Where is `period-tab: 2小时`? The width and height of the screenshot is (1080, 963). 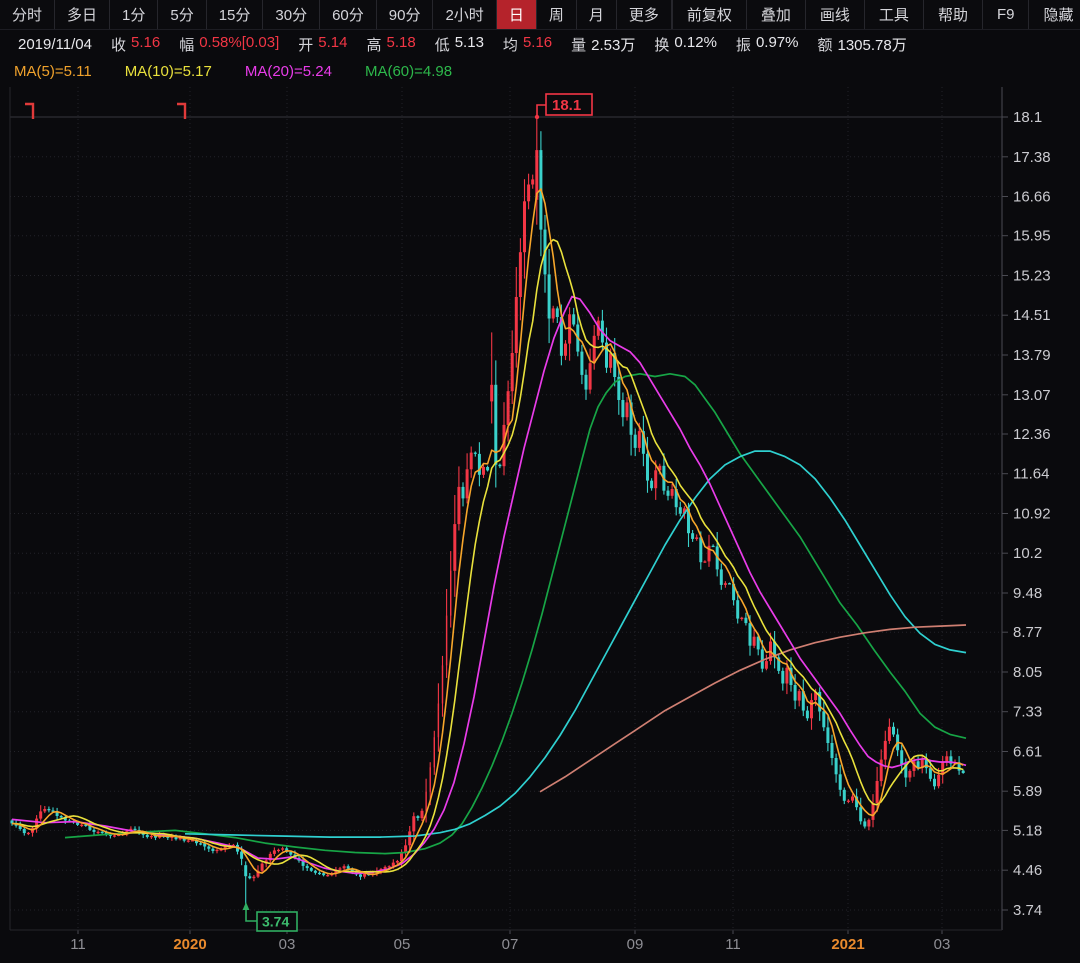
period-tab: 2小时 is located at coordinates (465, 14).